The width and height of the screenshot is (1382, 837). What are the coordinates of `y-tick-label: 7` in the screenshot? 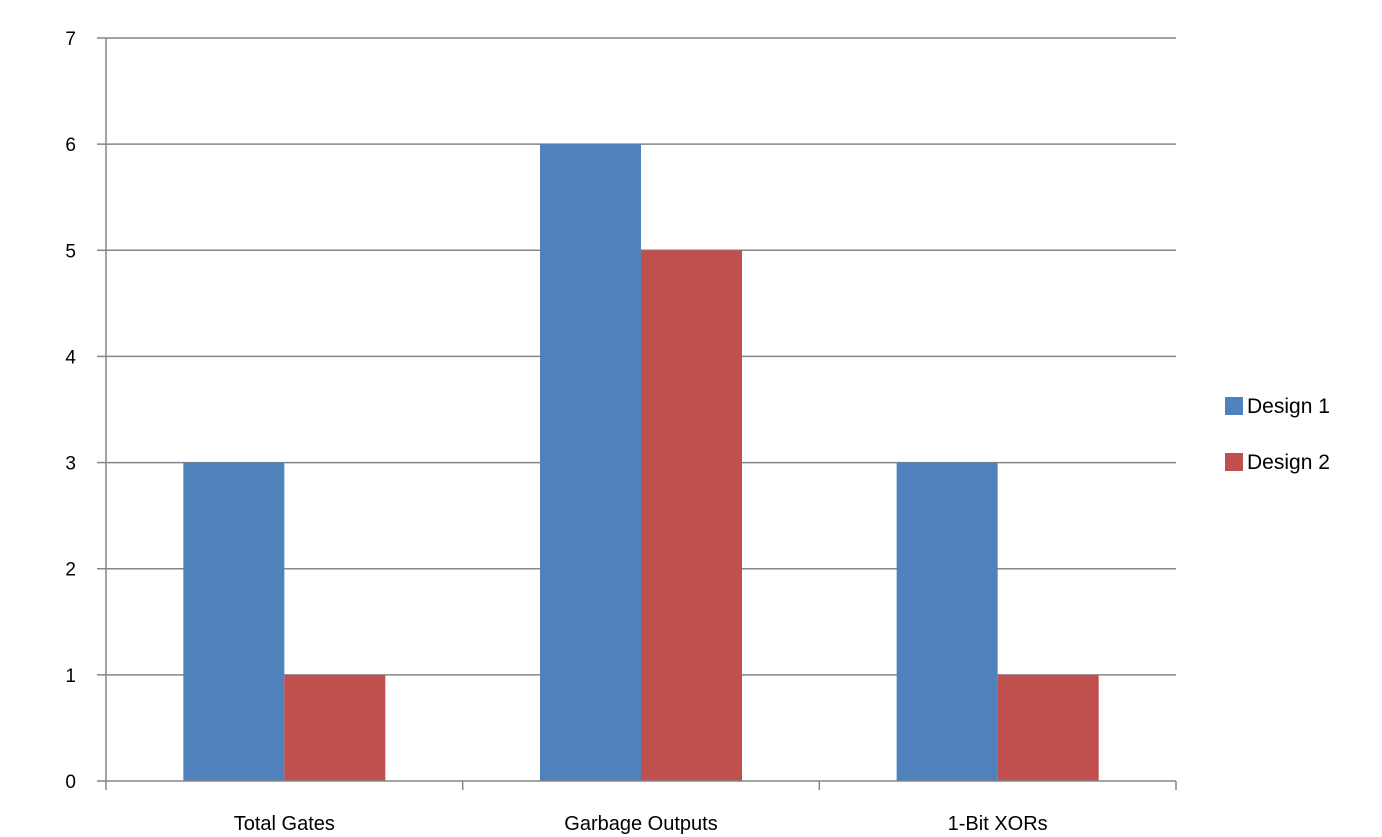 It's located at (70, 39).